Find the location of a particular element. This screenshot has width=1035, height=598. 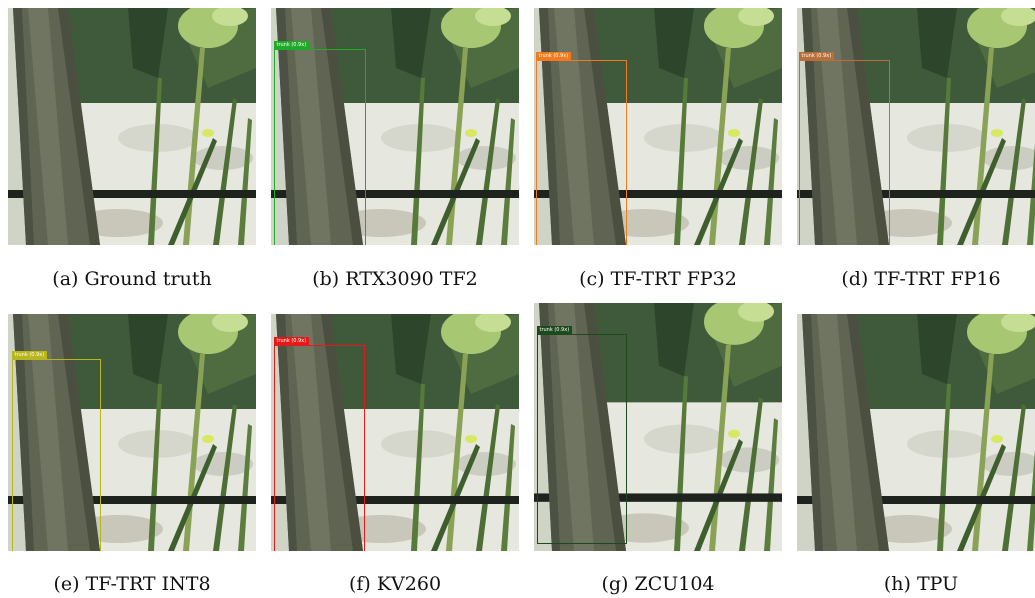

caption: (g) ZCU104 is located at coordinates (658, 584).